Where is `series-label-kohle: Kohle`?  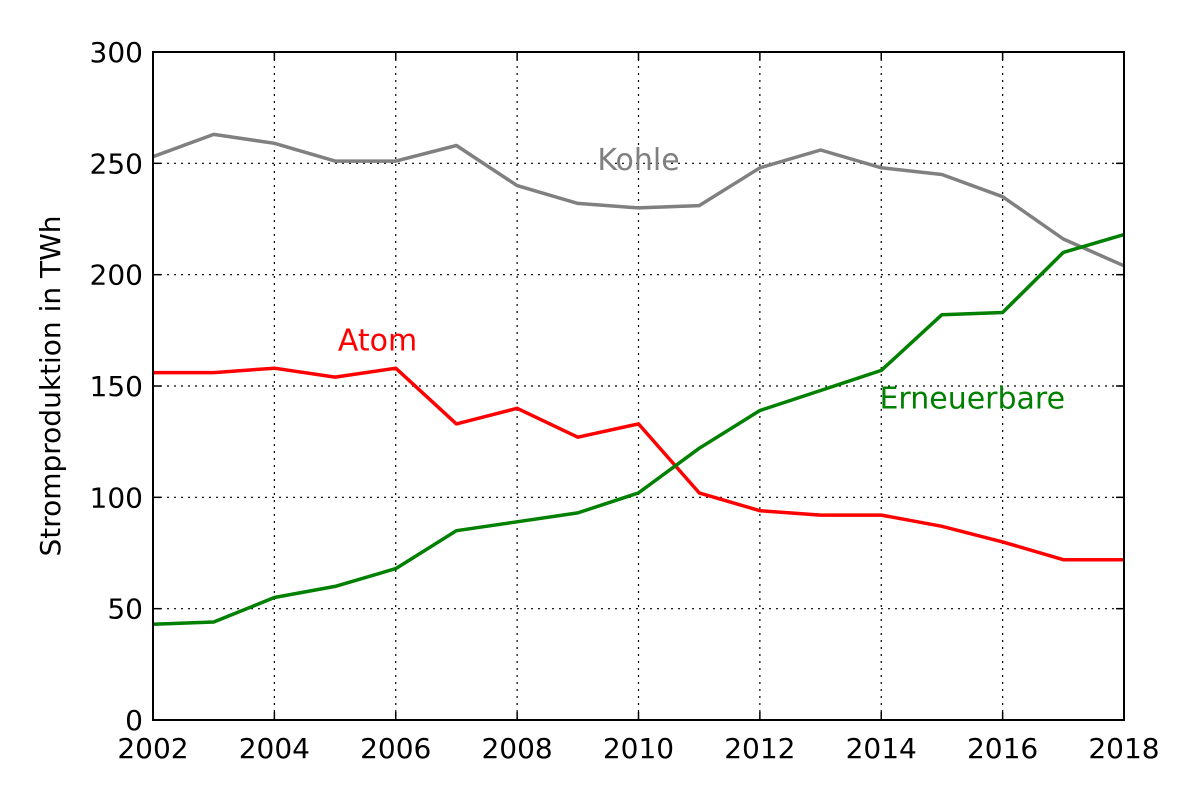 series-label-kohle: Kohle is located at coordinates (638, 160).